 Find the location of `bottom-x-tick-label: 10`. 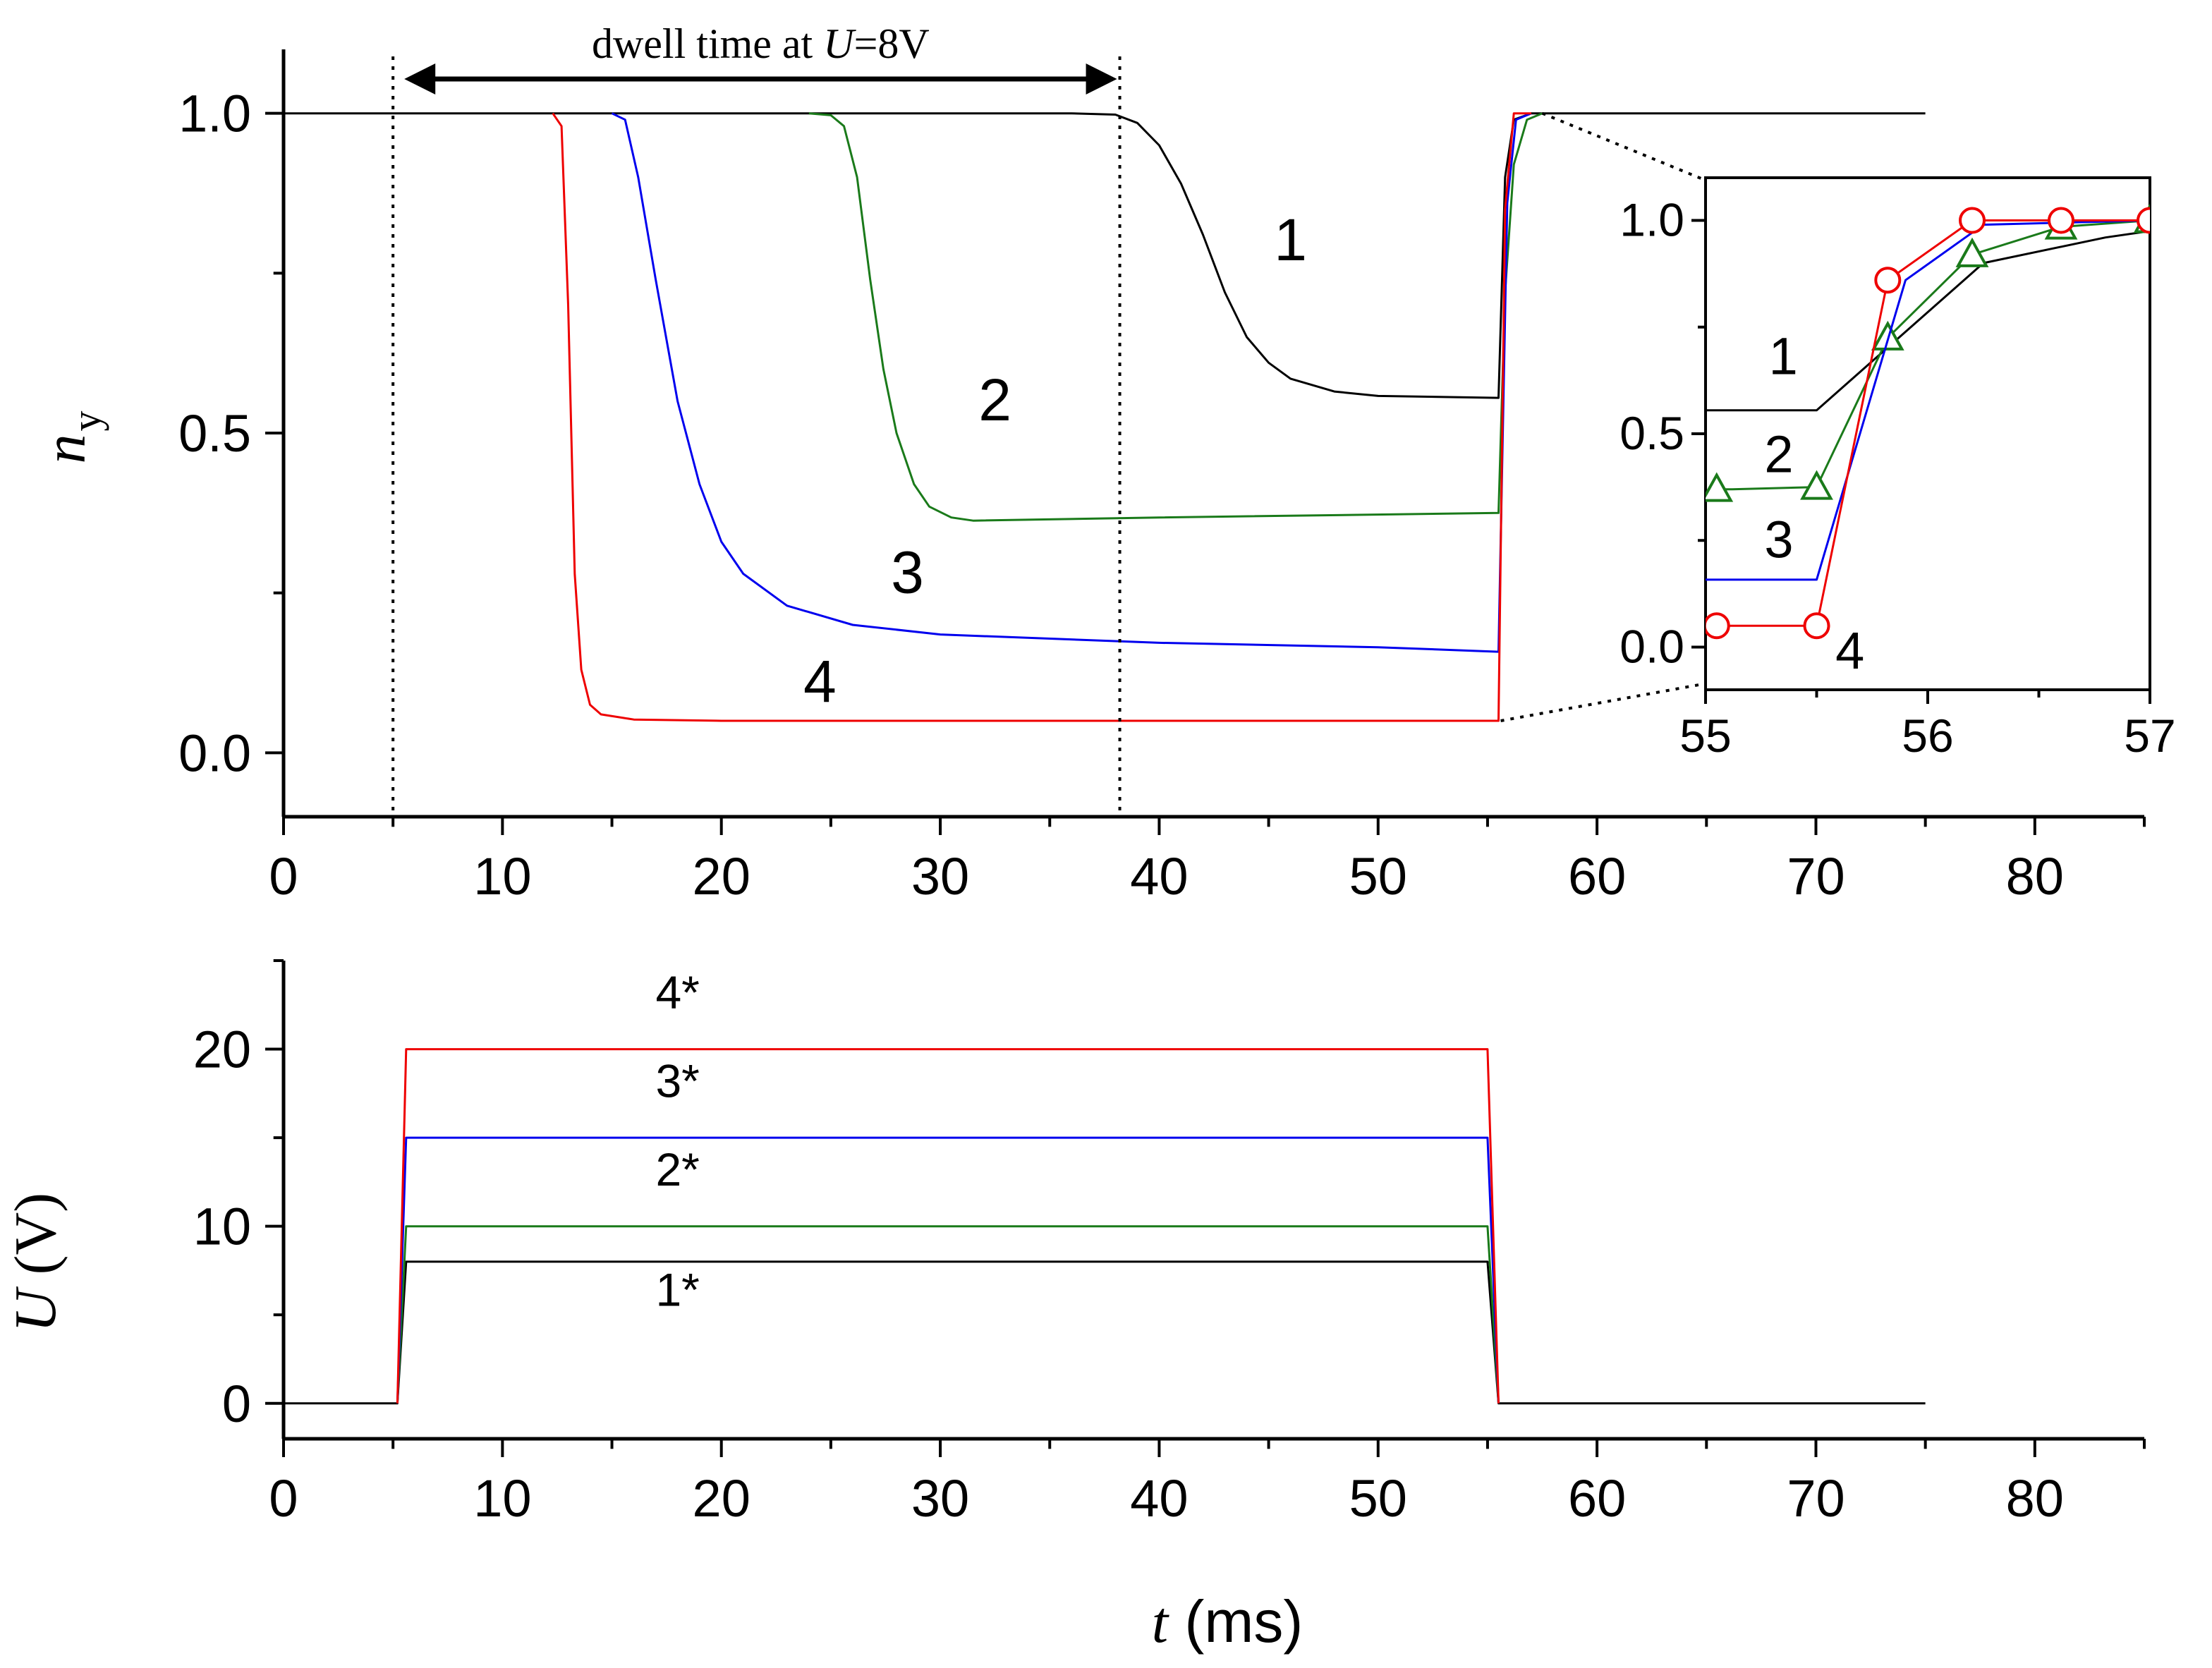

bottom-x-tick-label: 10 is located at coordinates (502, 1499).